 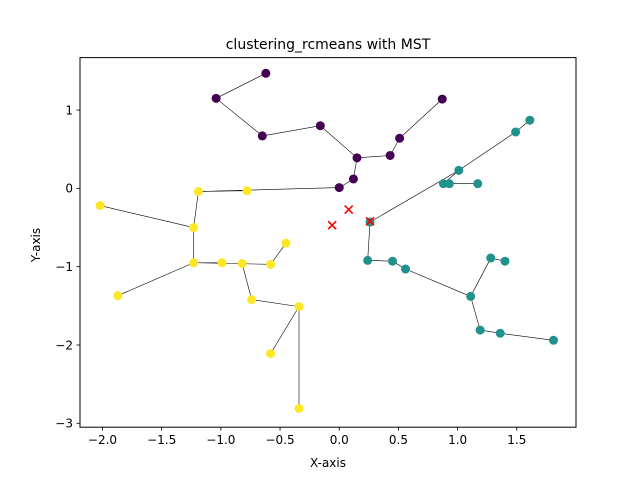 I want to click on x-tick-label: 0.0, so click(x=339, y=440).